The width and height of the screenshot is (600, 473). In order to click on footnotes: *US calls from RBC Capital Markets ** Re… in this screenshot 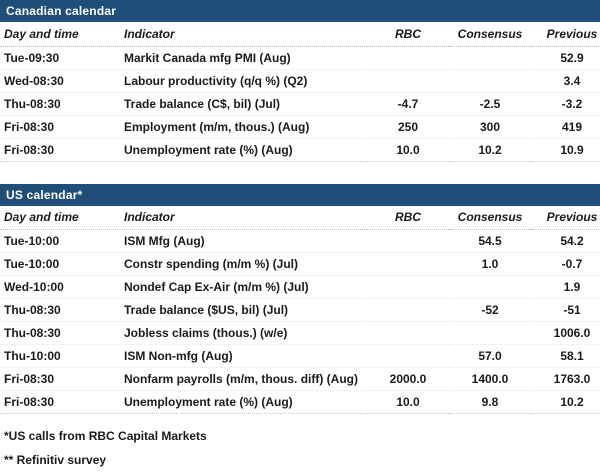, I will do `click(300, 449)`.